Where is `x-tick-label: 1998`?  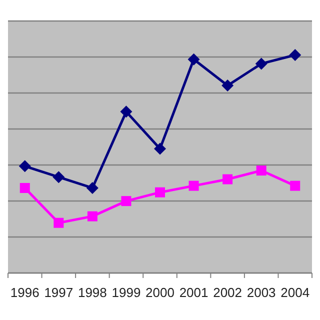
x-tick-label: 1998 is located at coordinates (92, 292).